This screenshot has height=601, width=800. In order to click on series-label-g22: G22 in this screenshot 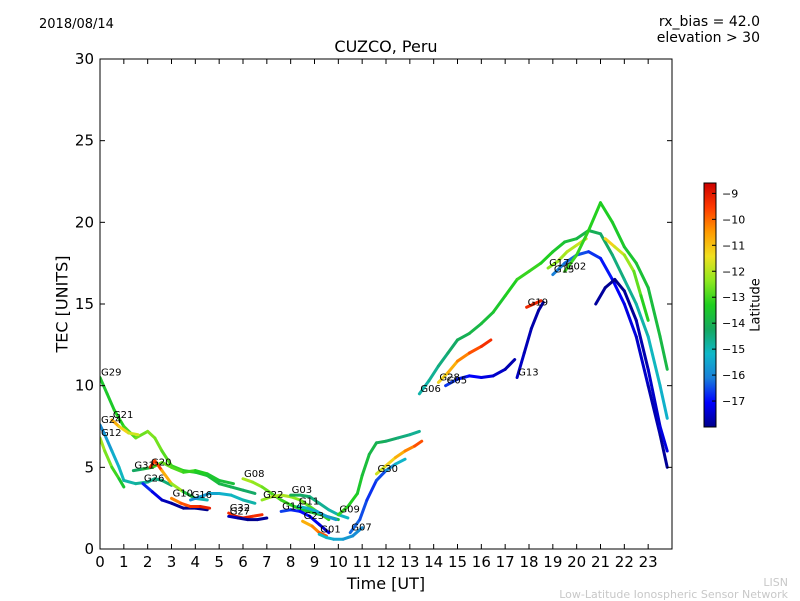, I will do `click(273, 495)`.